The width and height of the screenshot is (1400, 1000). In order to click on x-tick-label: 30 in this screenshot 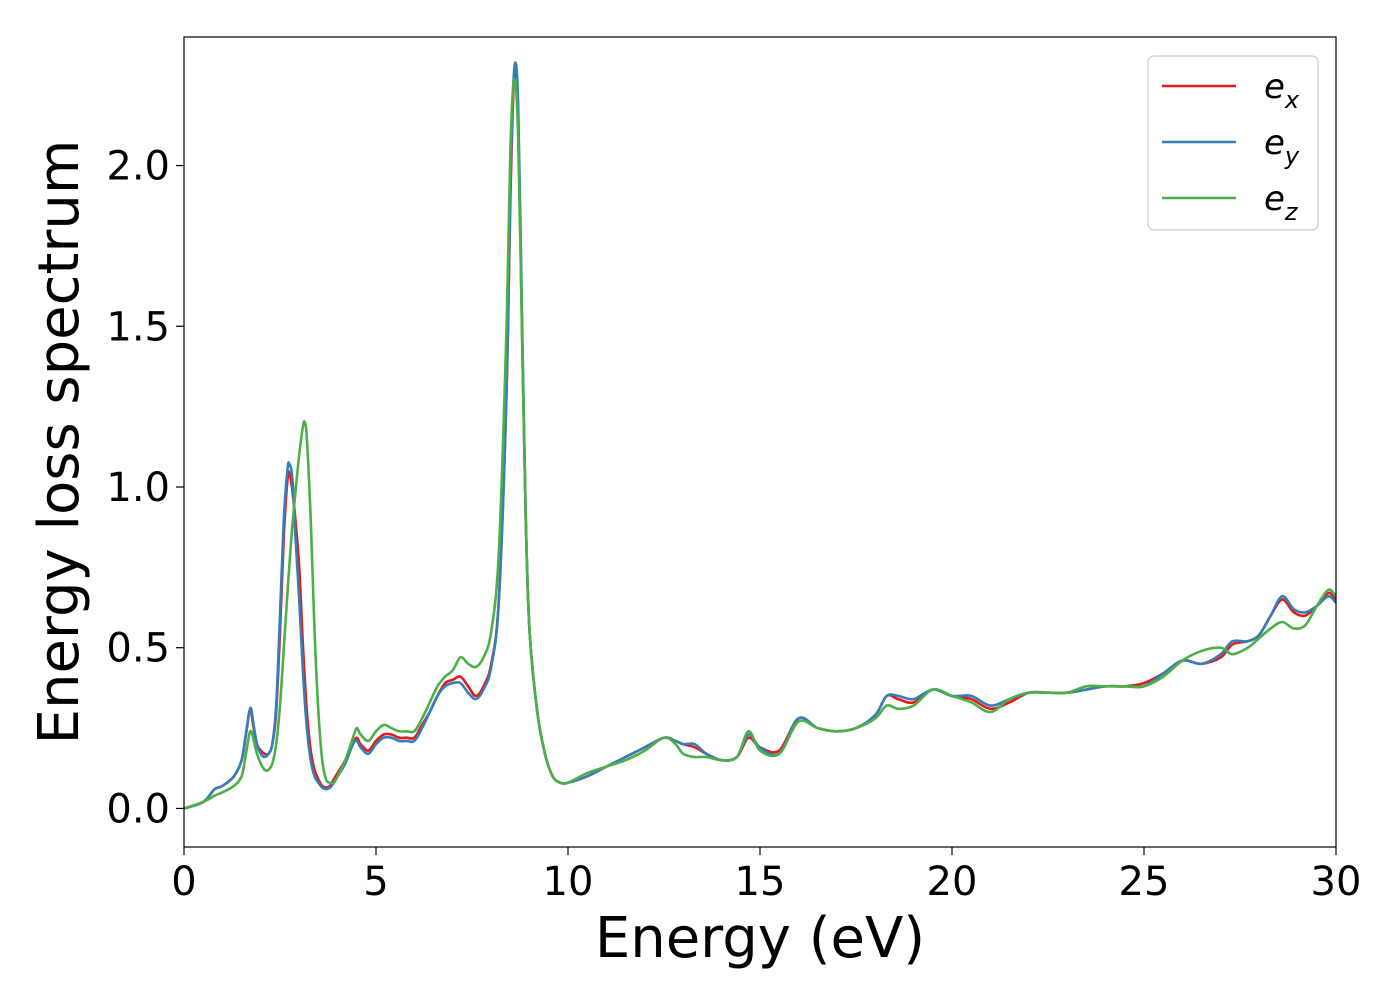, I will do `click(1336, 882)`.